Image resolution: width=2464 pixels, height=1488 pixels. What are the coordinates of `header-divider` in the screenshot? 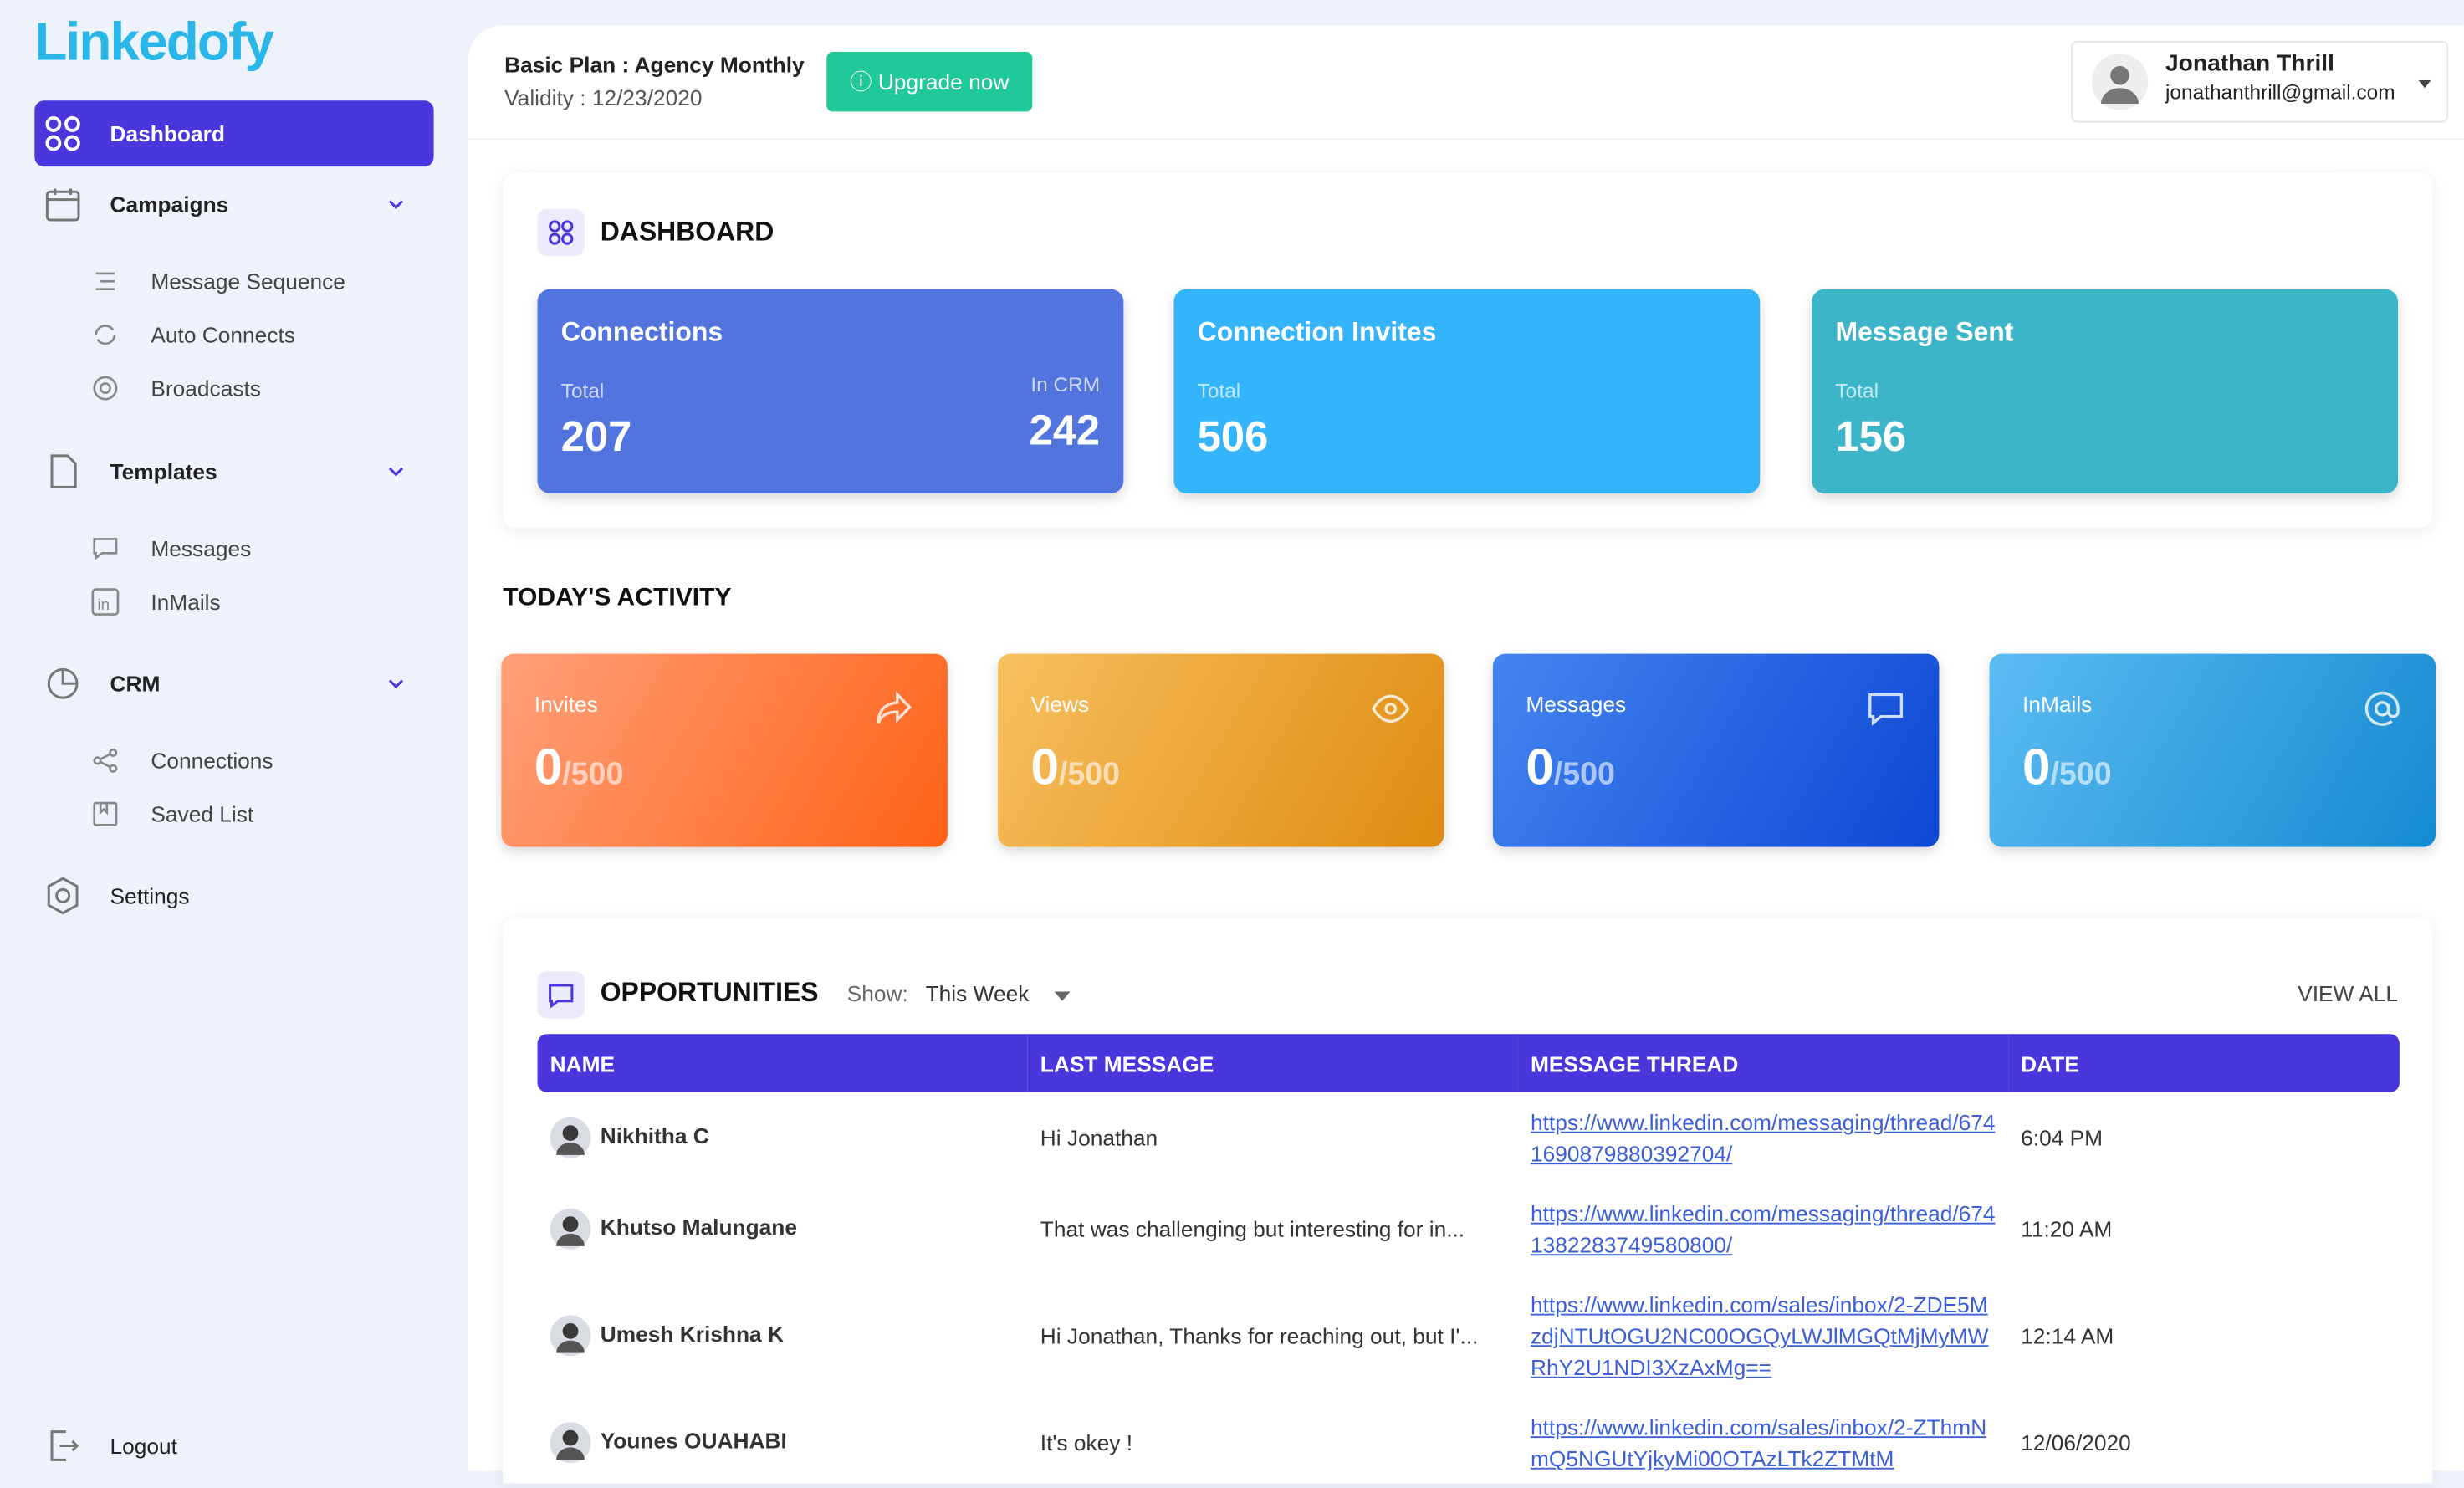 It's located at (1466, 139).